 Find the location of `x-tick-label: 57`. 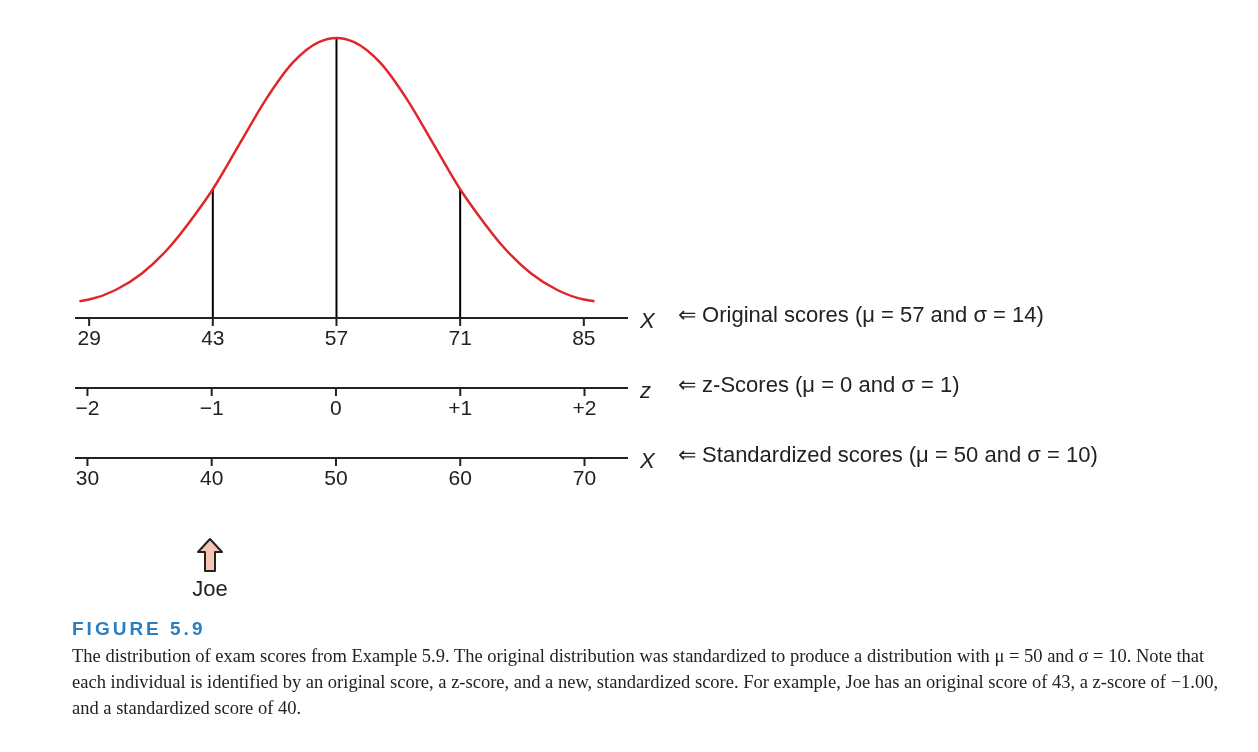

x-tick-label: 57 is located at coordinates (336, 337).